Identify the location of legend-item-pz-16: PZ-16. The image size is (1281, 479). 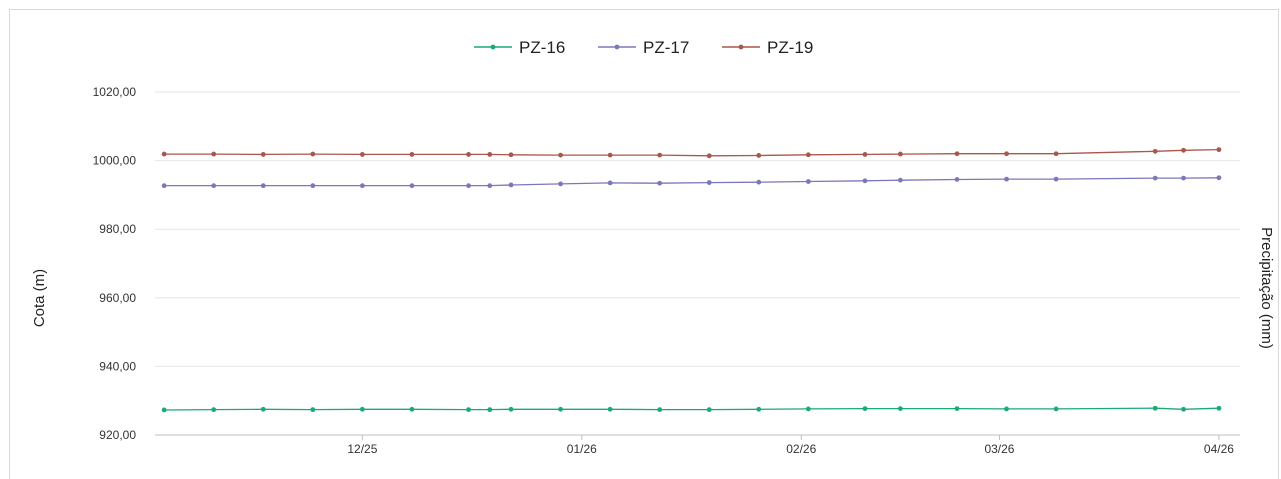
(519, 47).